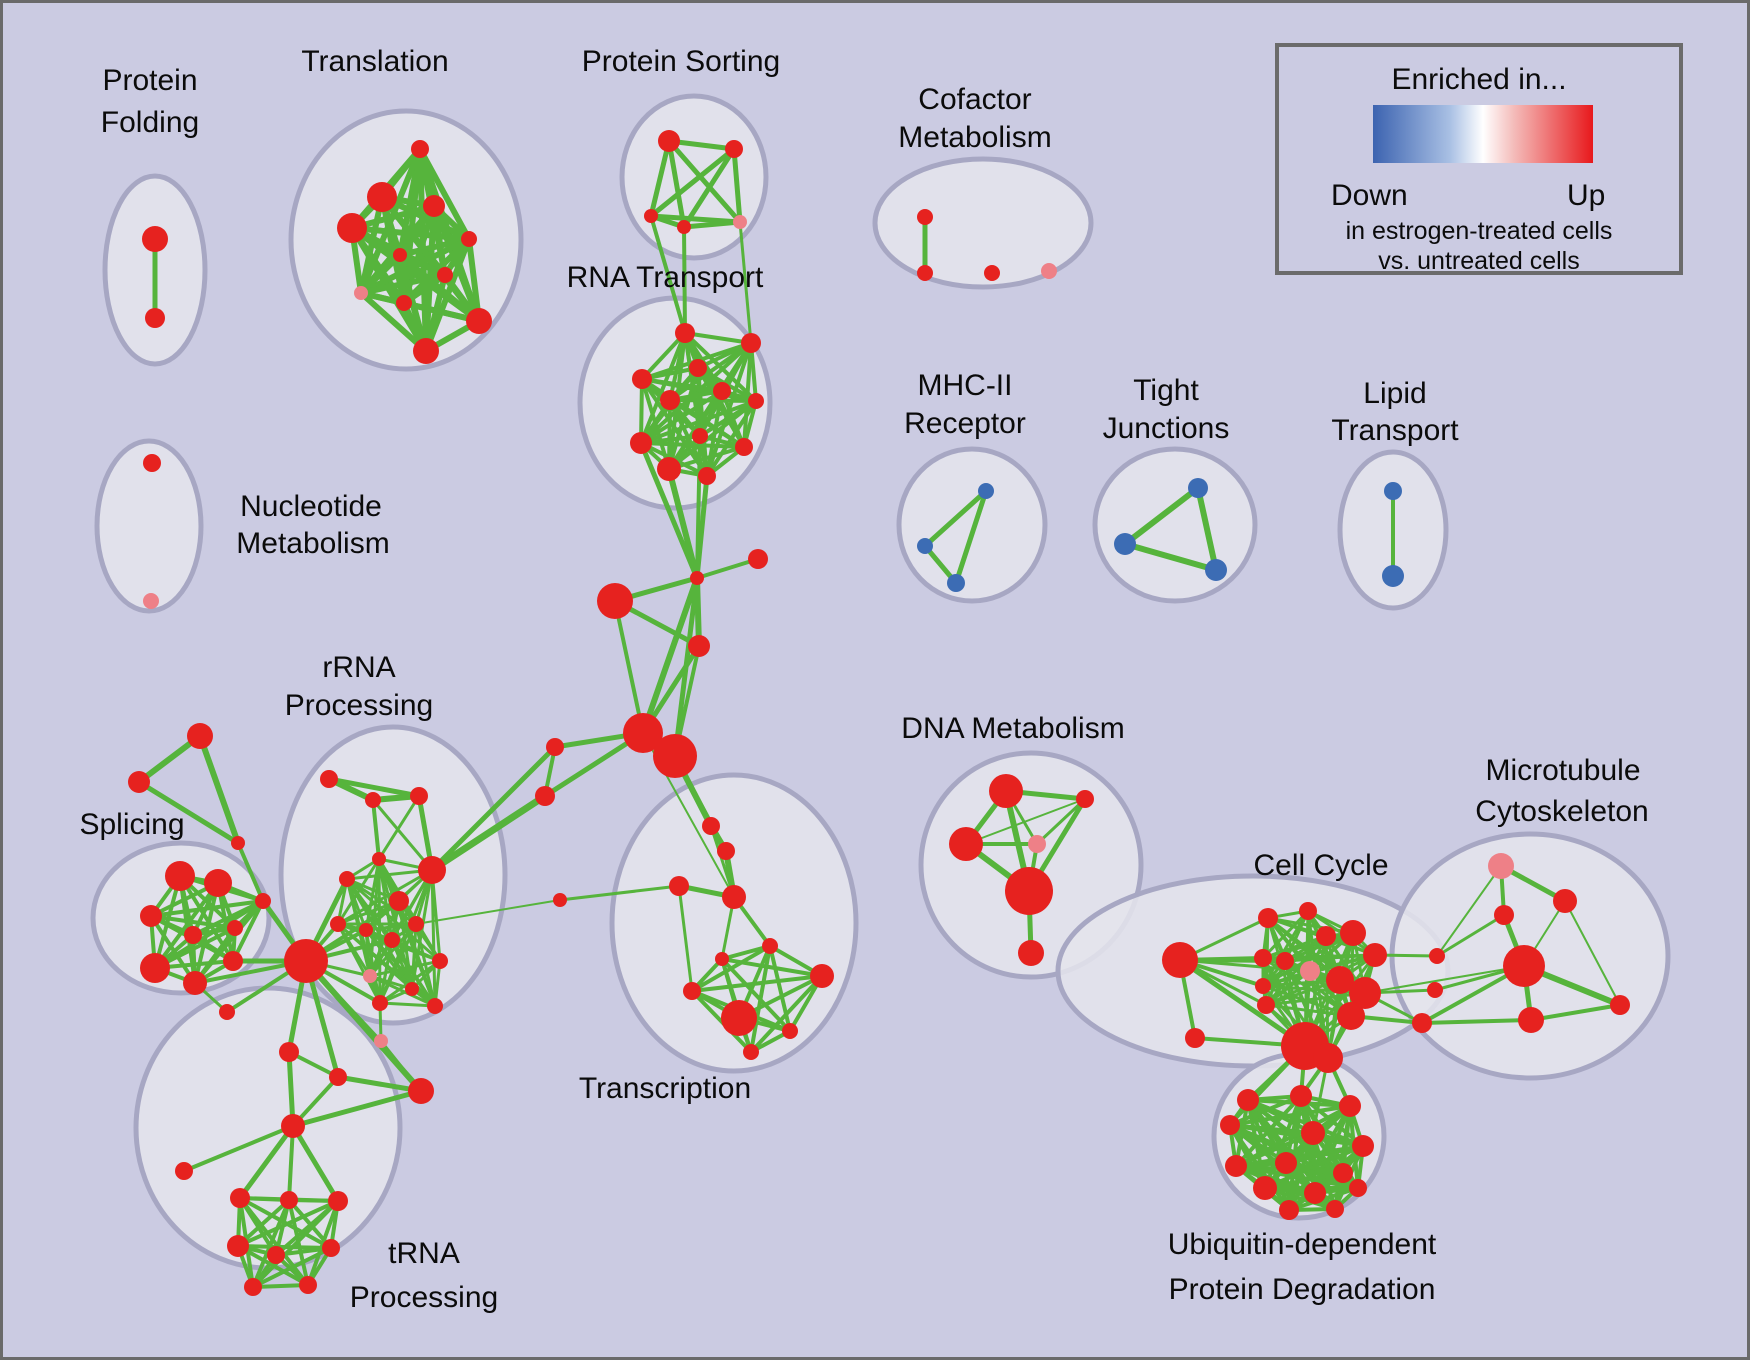 The height and width of the screenshot is (1360, 1750). What do you see at coordinates (374, 61) in the screenshot?
I see `cluster-label-translation: Translation` at bounding box center [374, 61].